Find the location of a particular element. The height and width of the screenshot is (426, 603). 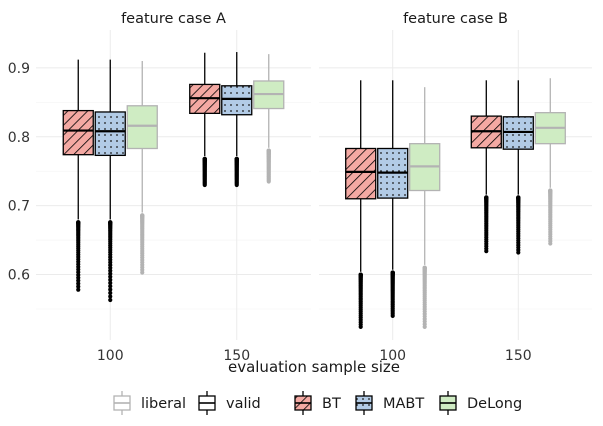

x-axis-label: evaluation sample size is located at coordinates (314, 367).